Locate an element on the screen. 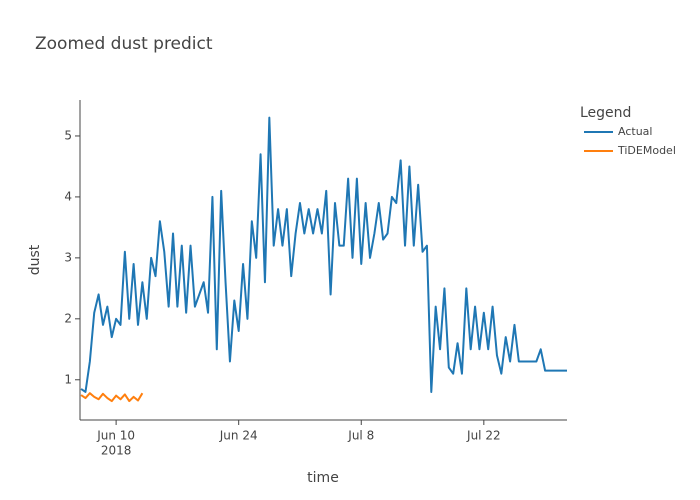 This screenshot has width=700, height=500. y-axis-label: dust is located at coordinates (35, 259).